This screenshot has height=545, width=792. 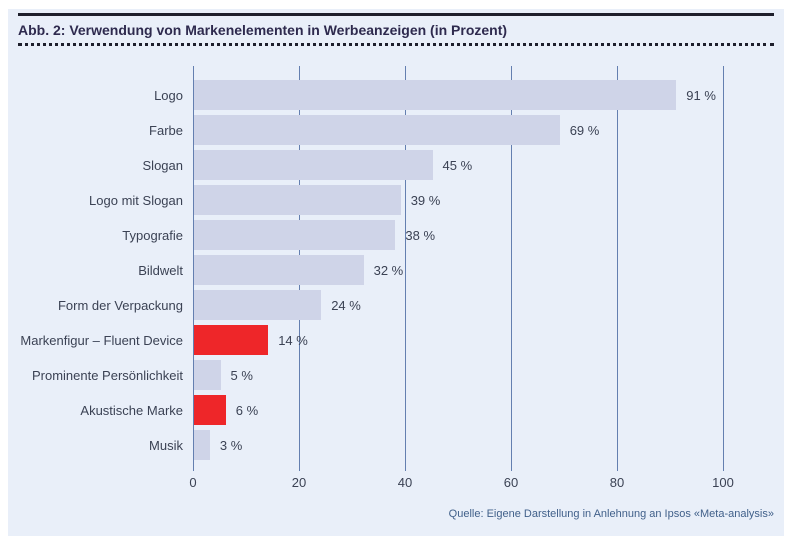 What do you see at coordinates (166, 445) in the screenshot?
I see `category-label: Musik` at bounding box center [166, 445].